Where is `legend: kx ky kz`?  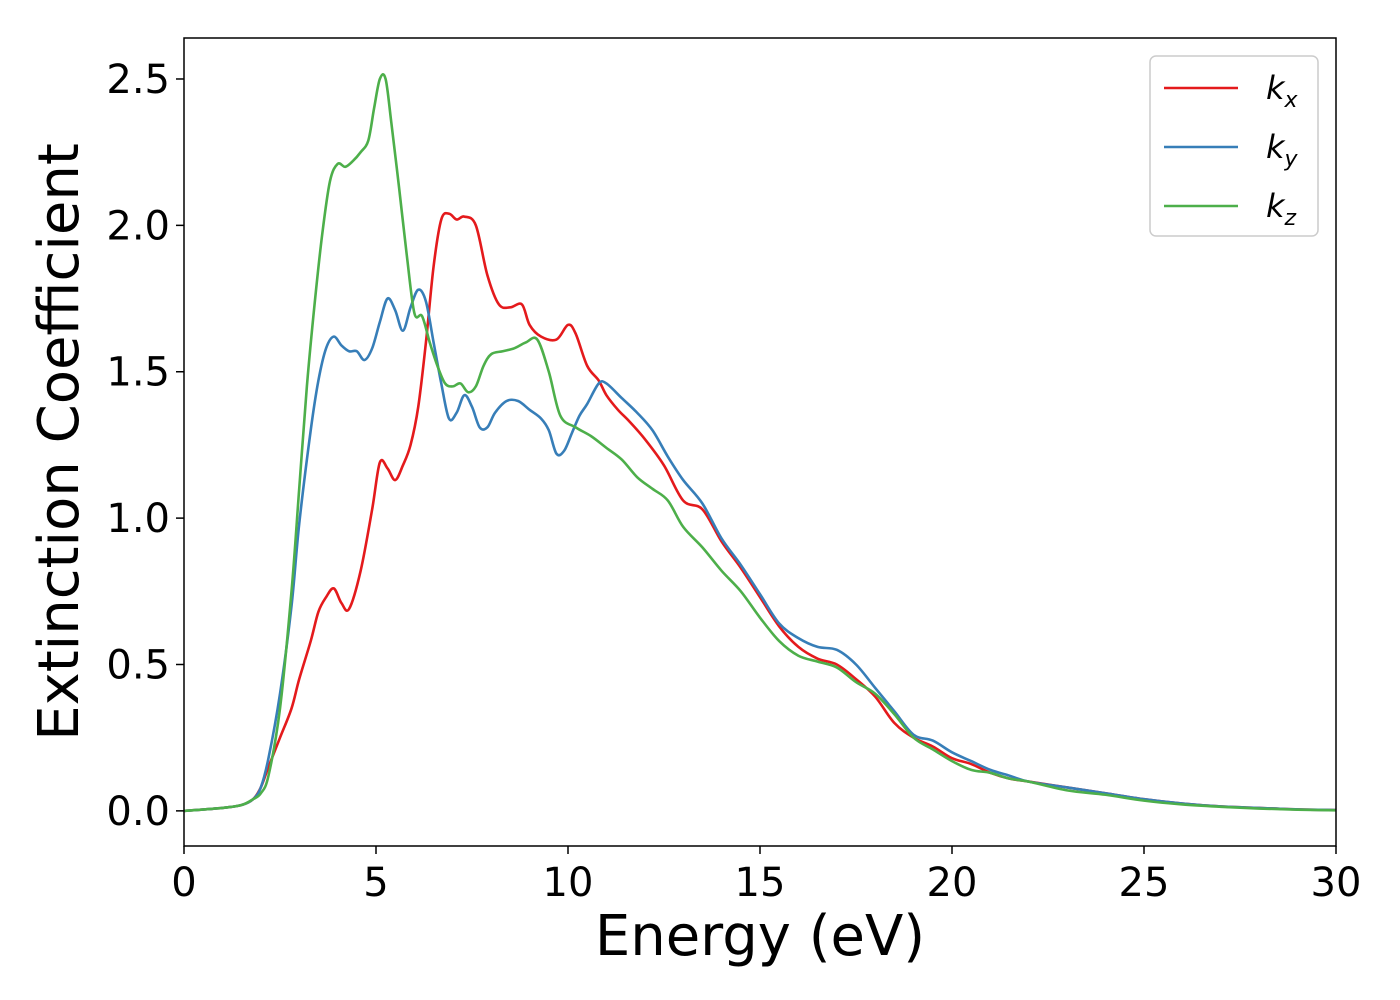 legend: kx ky kz is located at coordinates (1234, 146).